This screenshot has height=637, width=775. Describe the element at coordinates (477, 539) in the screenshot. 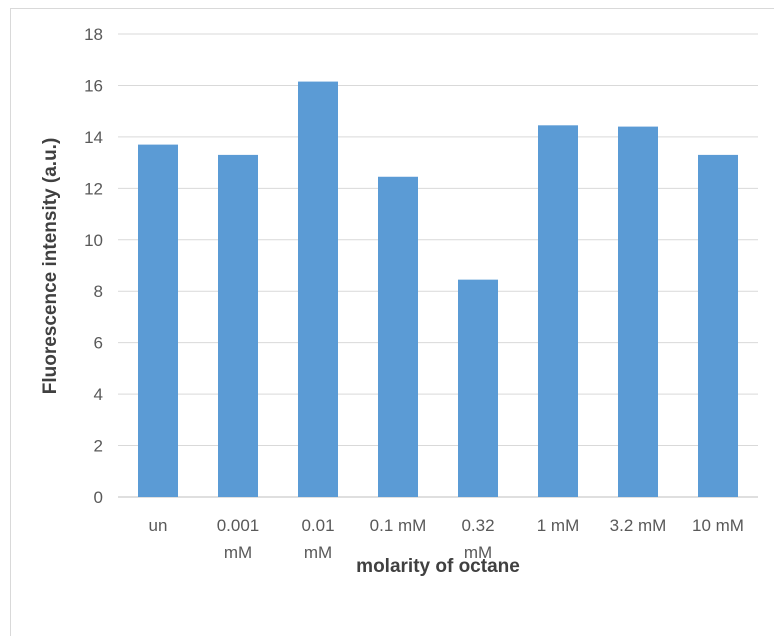

I see `x-tick-label: 0.32 mM` at that location.